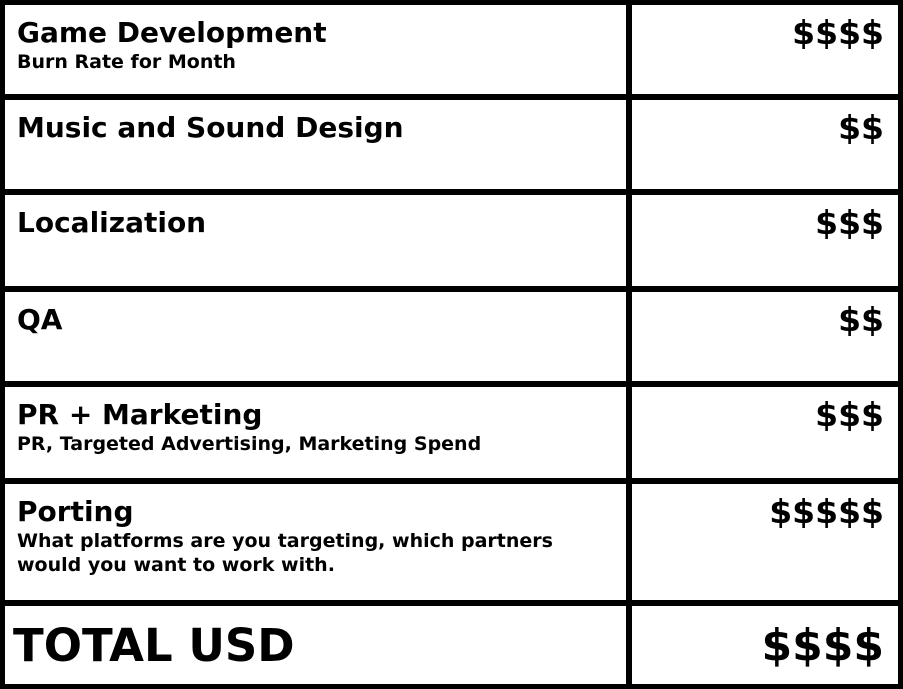 The width and height of the screenshot is (903, 689). Describe the element at coordinates (765, 336) in the screenshot. I see `row-qa-cost-cell: $$` at that location.